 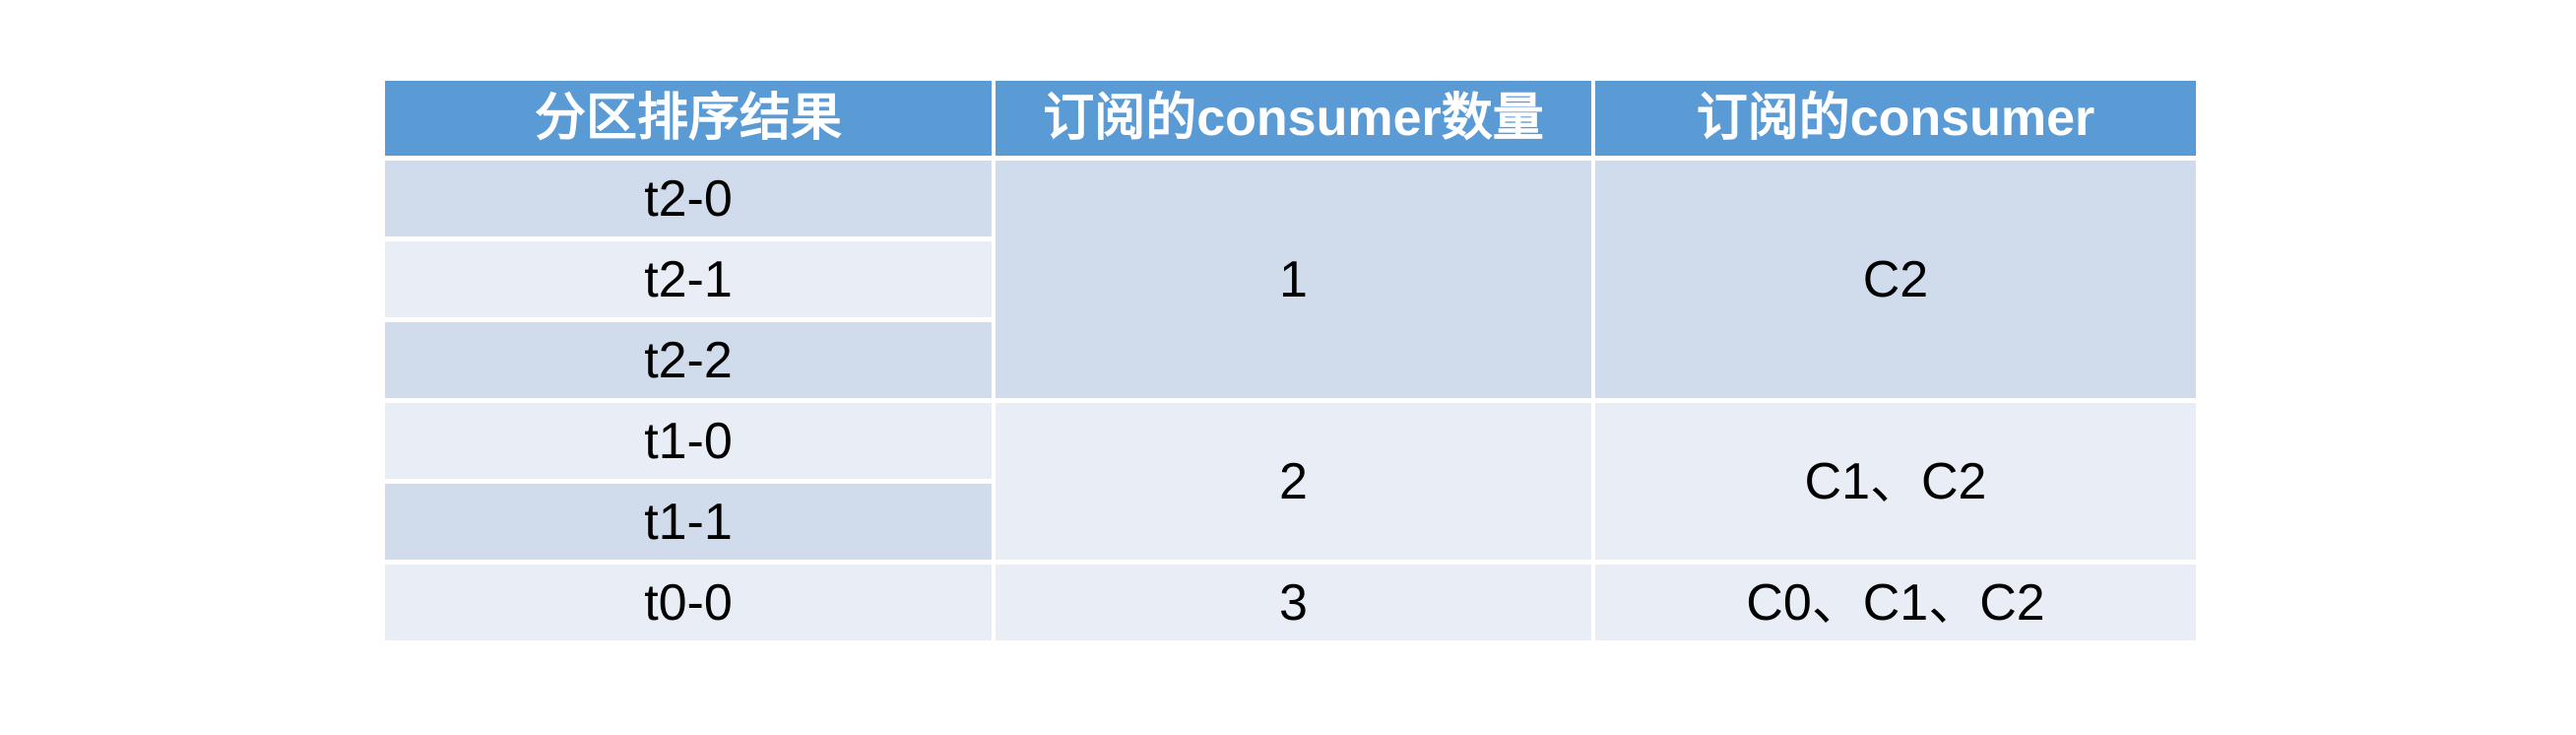 I want to click on consumer-count-cell-group1: 1, so click(x=1293, y=280).